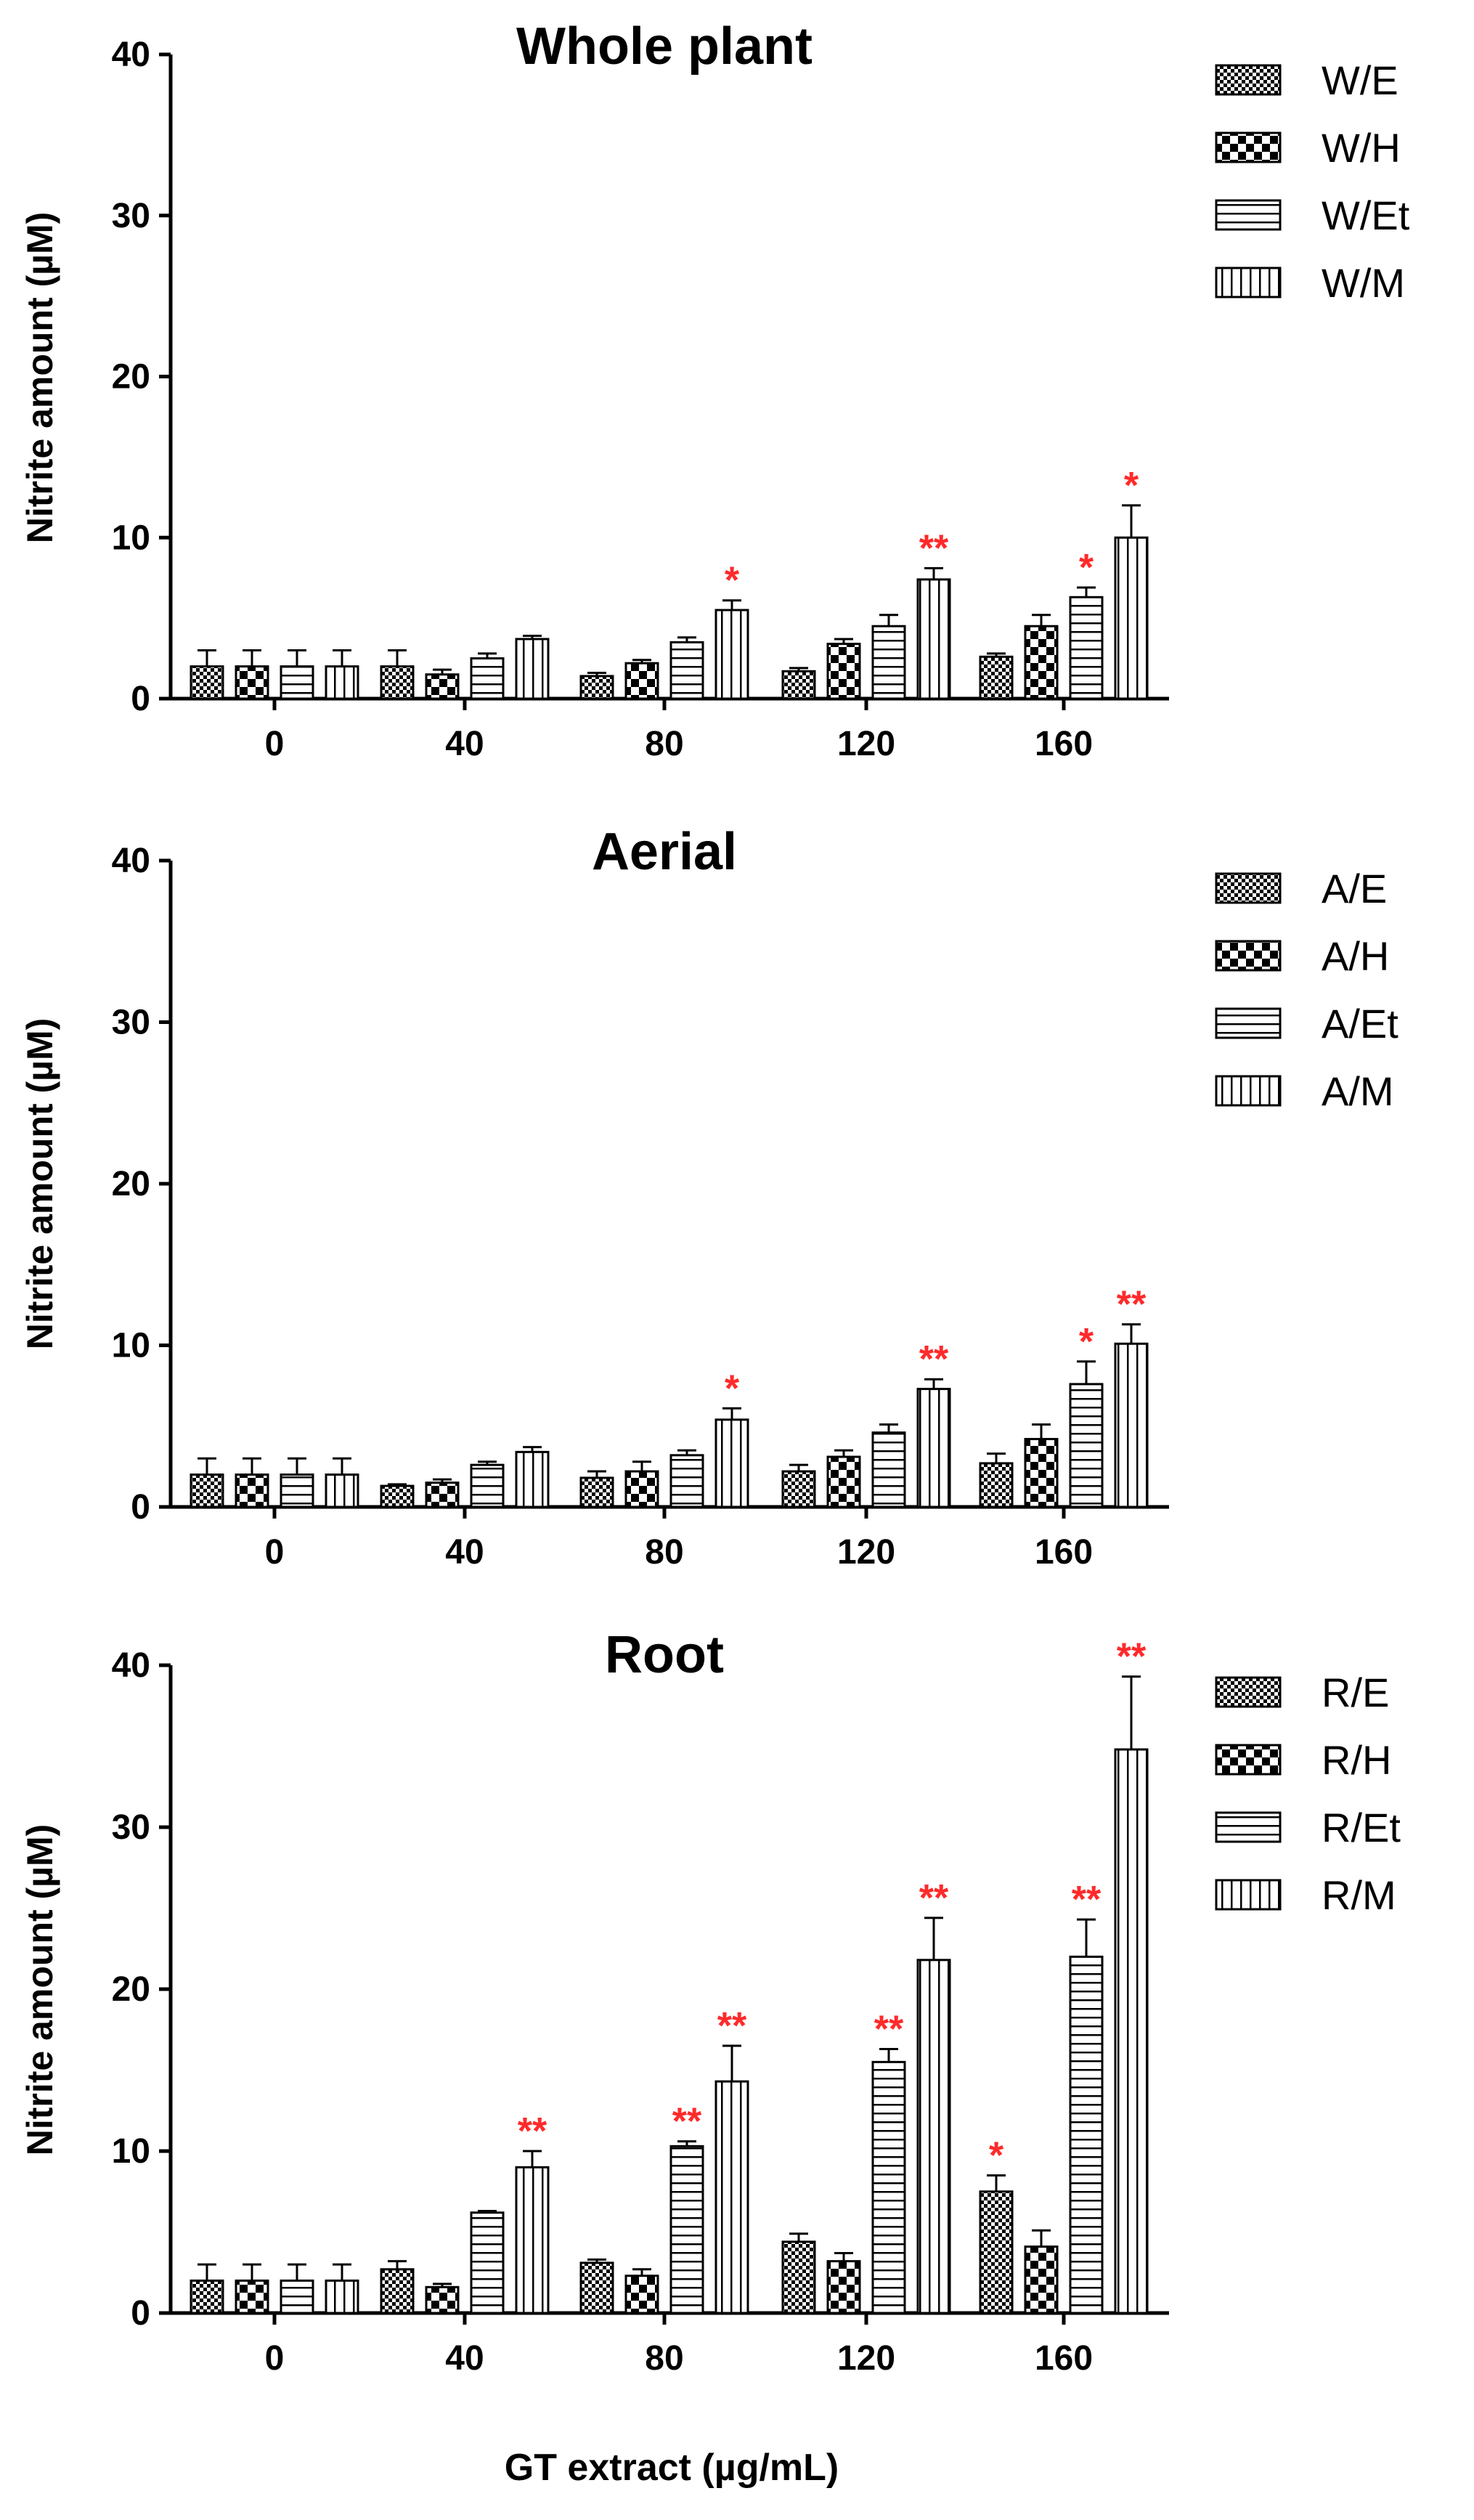 The width and height of the screenshot is (1474, 2520). I want to click on legend-label: A/M, so click(1358, 1091).